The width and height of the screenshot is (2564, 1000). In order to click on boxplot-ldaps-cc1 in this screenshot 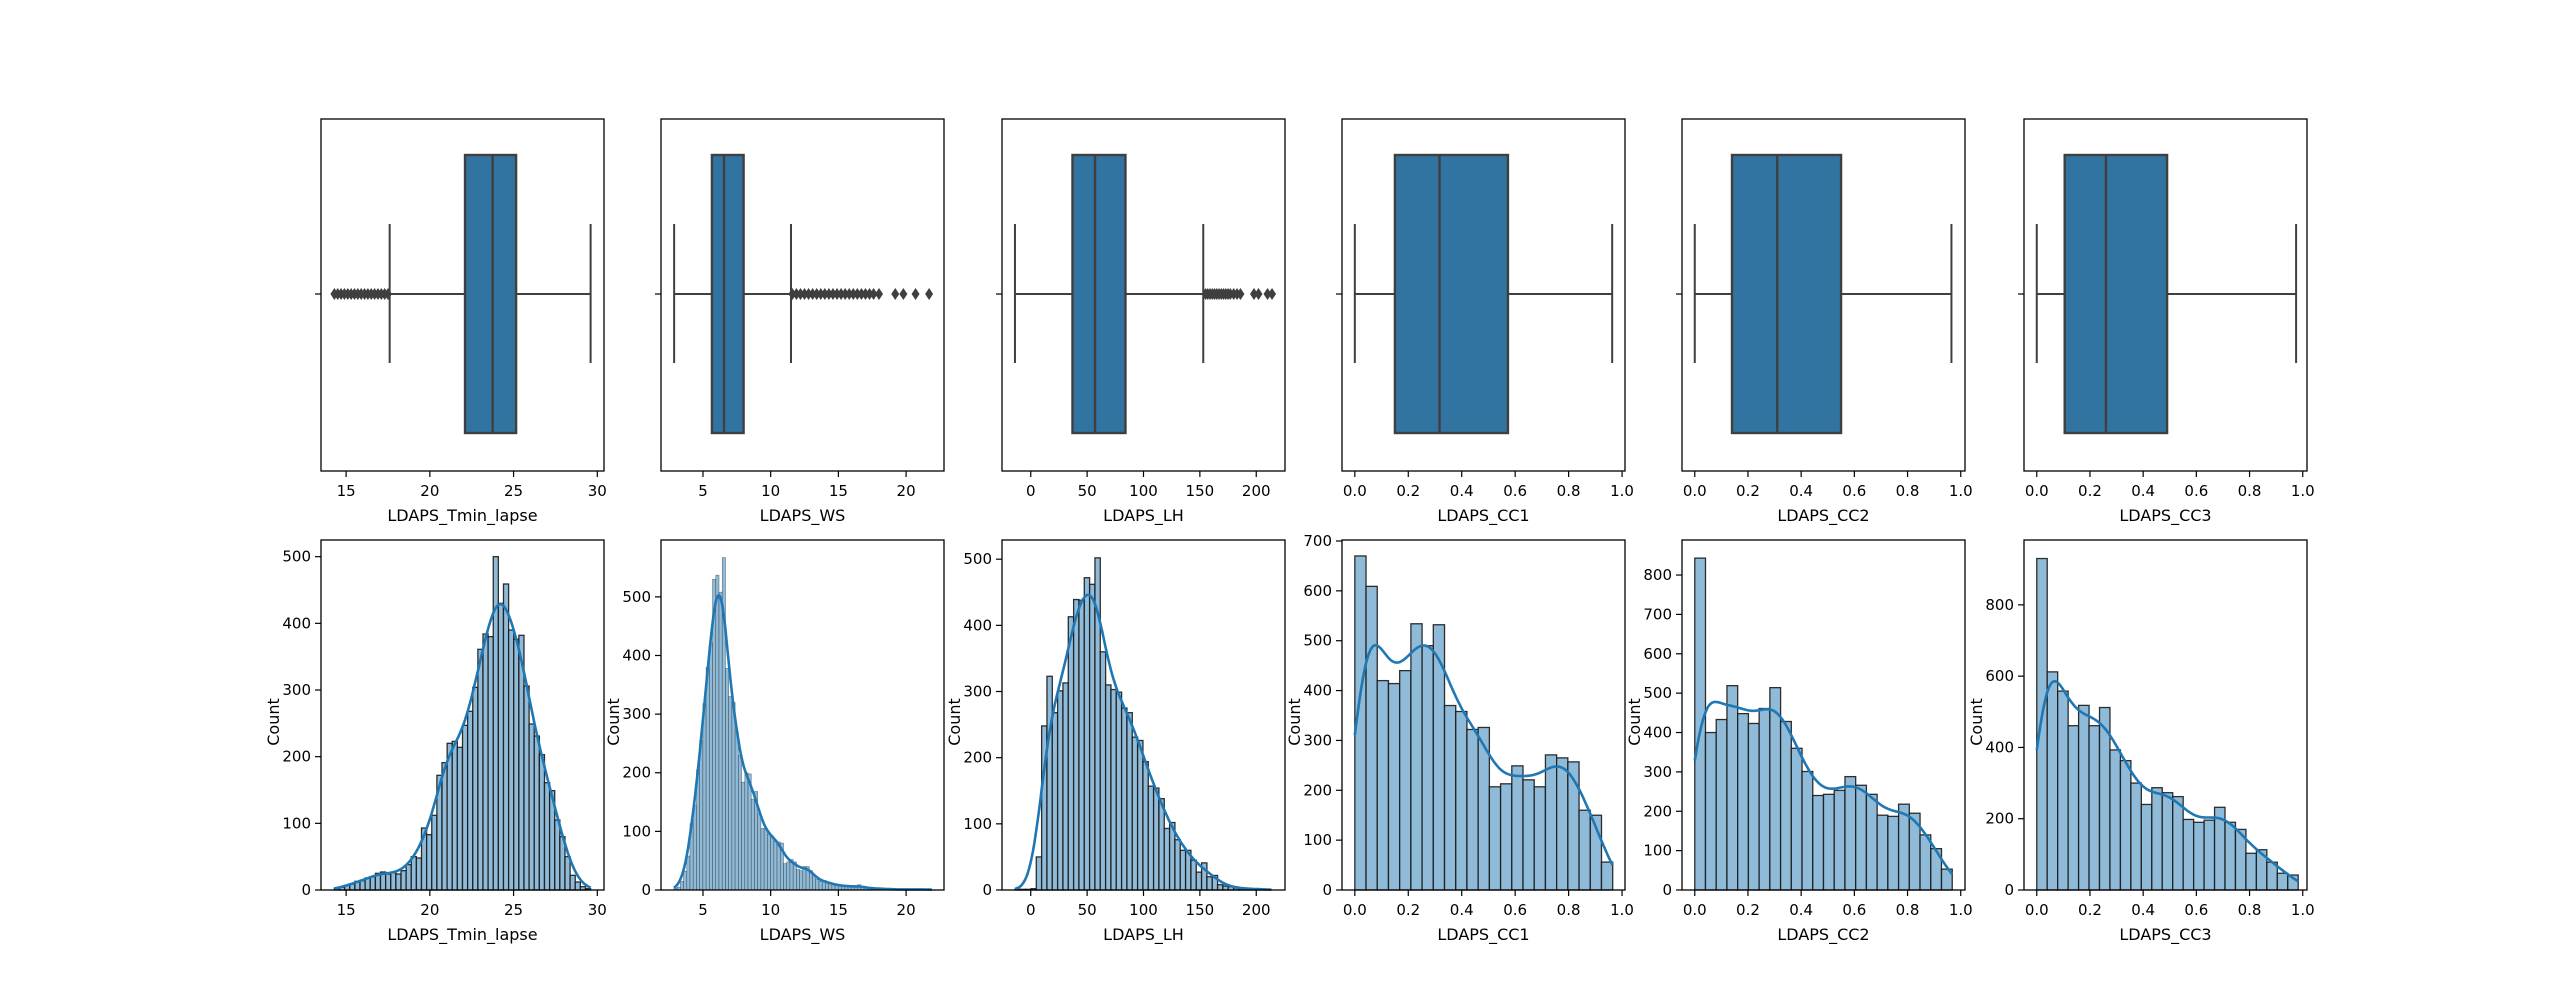, I will do `click(1481, 297)`.